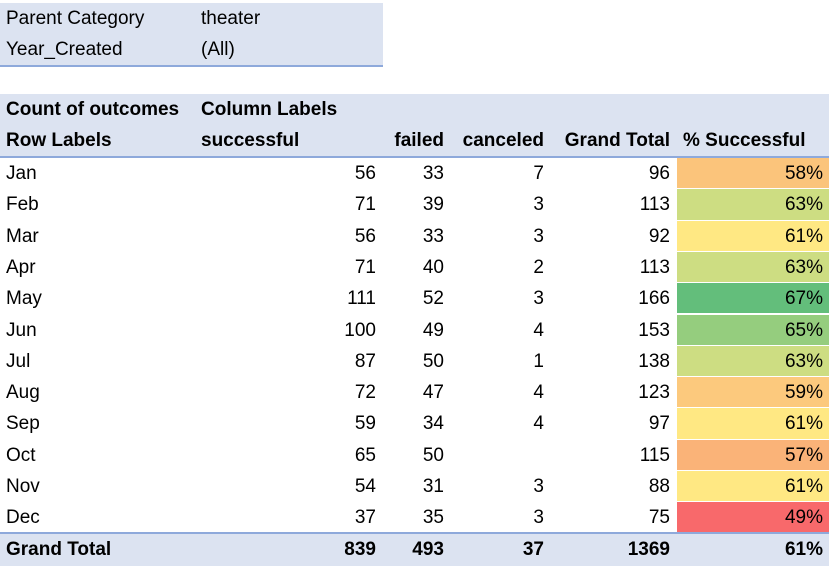 The image size is (829, 566). What do you see at coordinates (269, 109) in the screenshot?
I see `column-labels-dropdown: Column Labels` at bounding box center [269, 109].